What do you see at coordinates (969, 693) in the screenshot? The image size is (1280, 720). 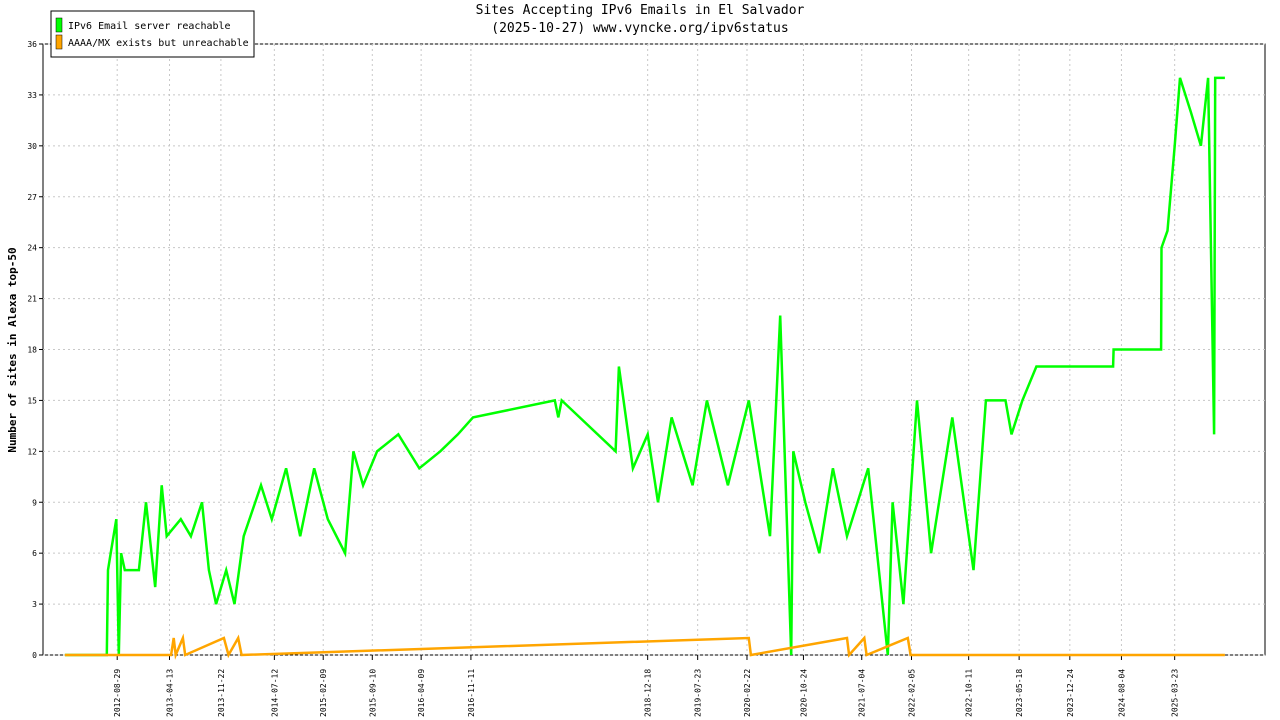 I see `x-tick-label: 2022-10-11` at bounding box center [969, 693].